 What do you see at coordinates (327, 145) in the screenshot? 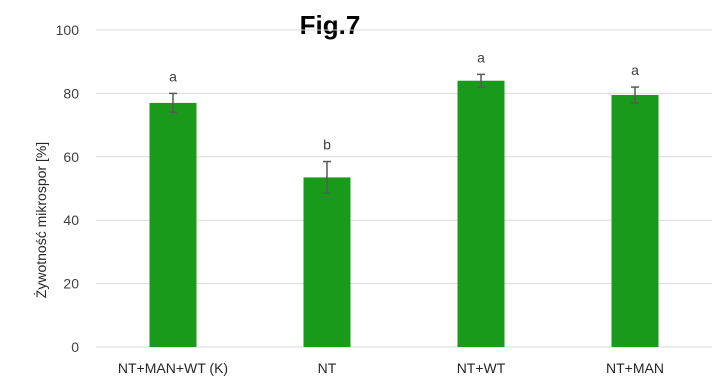
I see `significance-label: b` at bounding box center [327, 145].